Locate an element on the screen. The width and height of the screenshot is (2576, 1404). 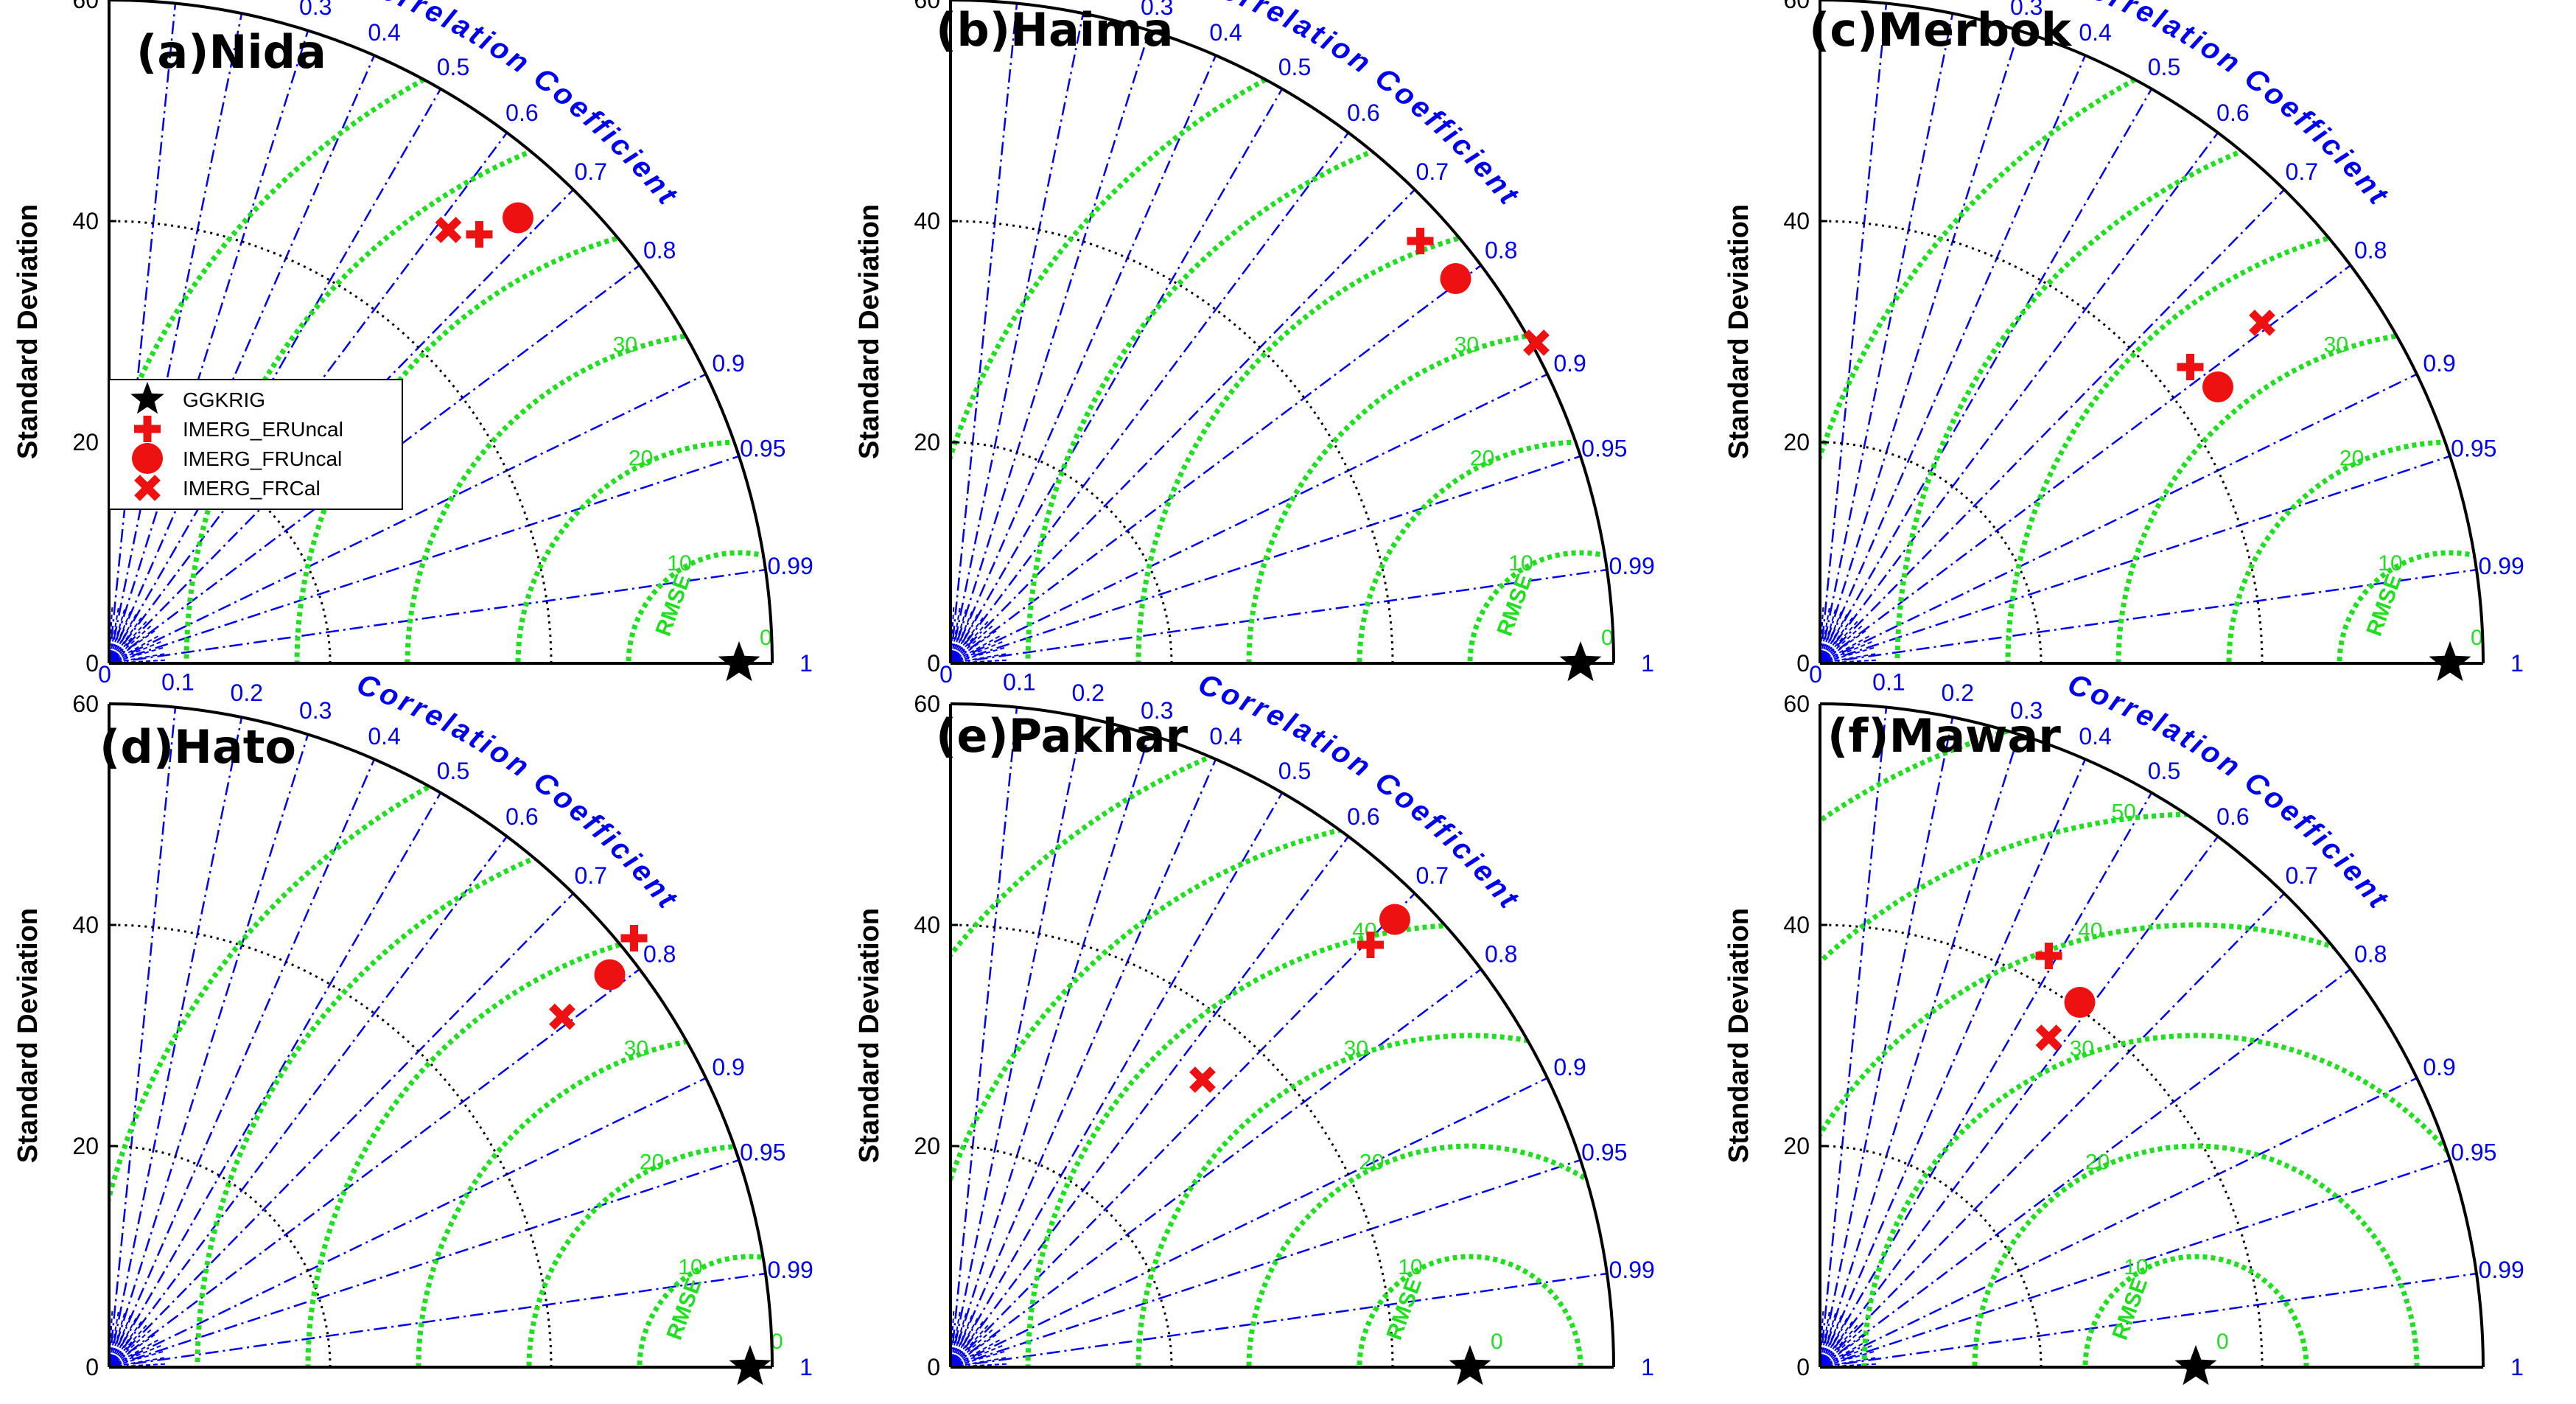
rmse-tick-label: 30 is located at coordinates (2082, 1049).